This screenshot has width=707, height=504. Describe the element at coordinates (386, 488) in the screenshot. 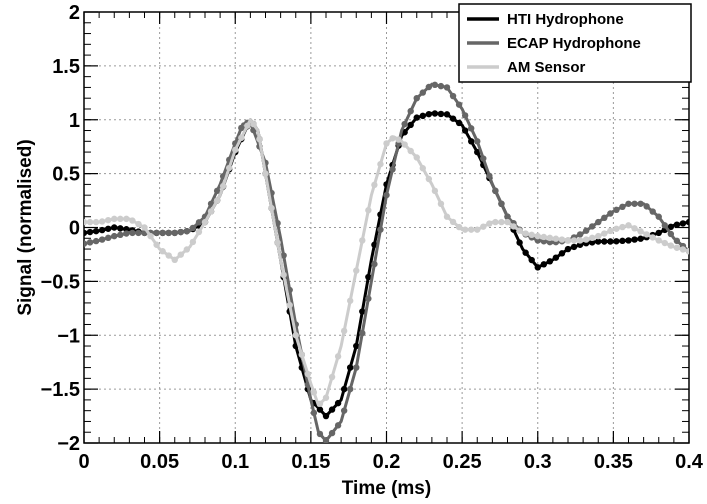

I see `x-axis-title: Time (ms)` at that location.